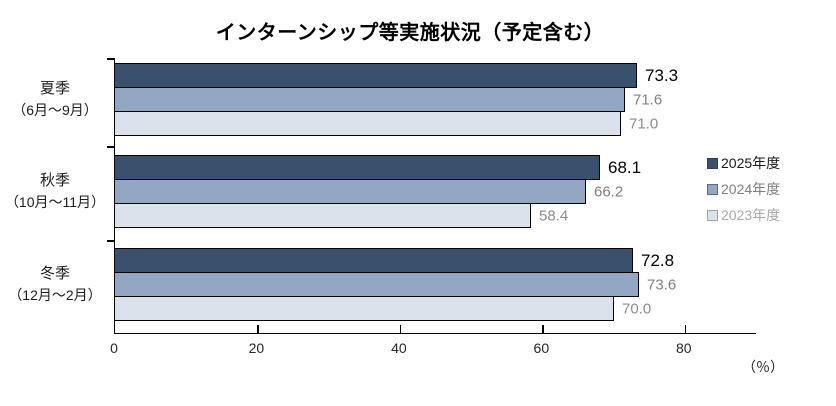 This screenshot has width=836, height=406. Describe the element at coordinates (323, 215) in the screenshot. I see `bar-2023年度-cat1` at that location.